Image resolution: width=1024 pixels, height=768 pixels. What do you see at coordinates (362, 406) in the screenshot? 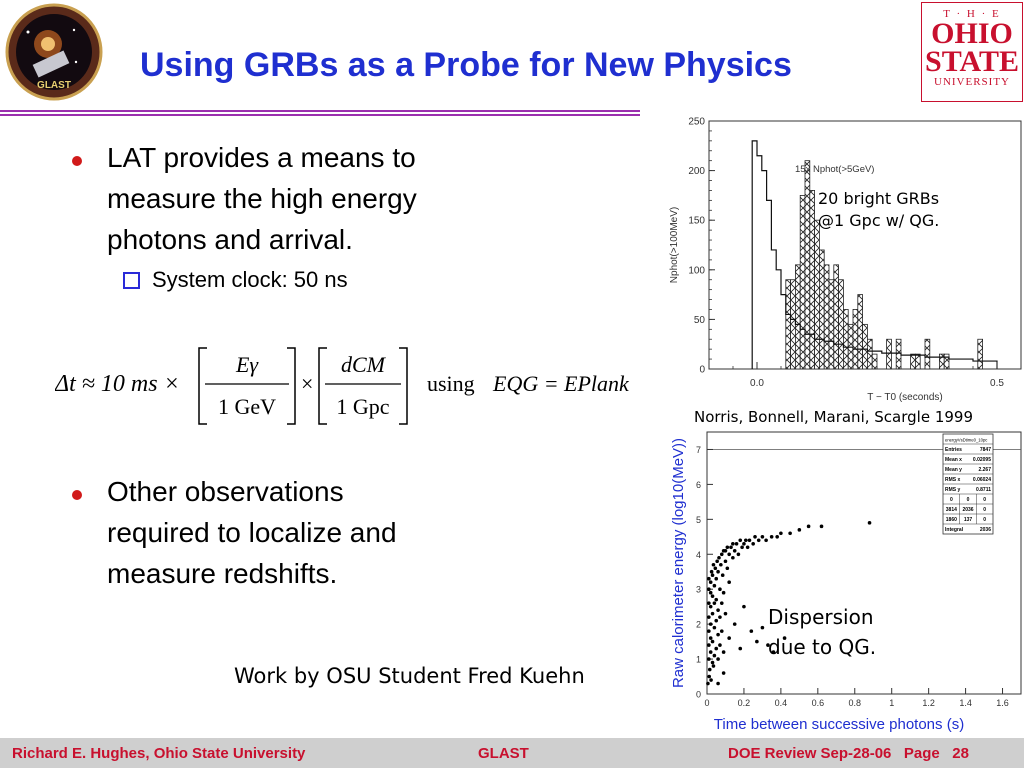
I see `formula-frac2-den: 1 Gpc` at bounding box center [362, 406].